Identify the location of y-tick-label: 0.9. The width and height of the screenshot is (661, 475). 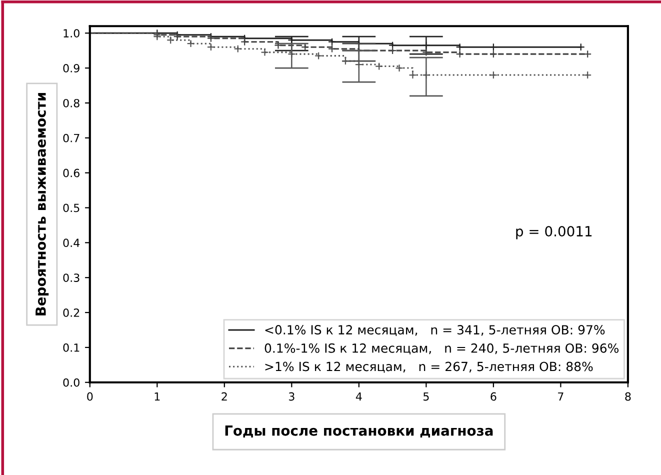
(71, 68).